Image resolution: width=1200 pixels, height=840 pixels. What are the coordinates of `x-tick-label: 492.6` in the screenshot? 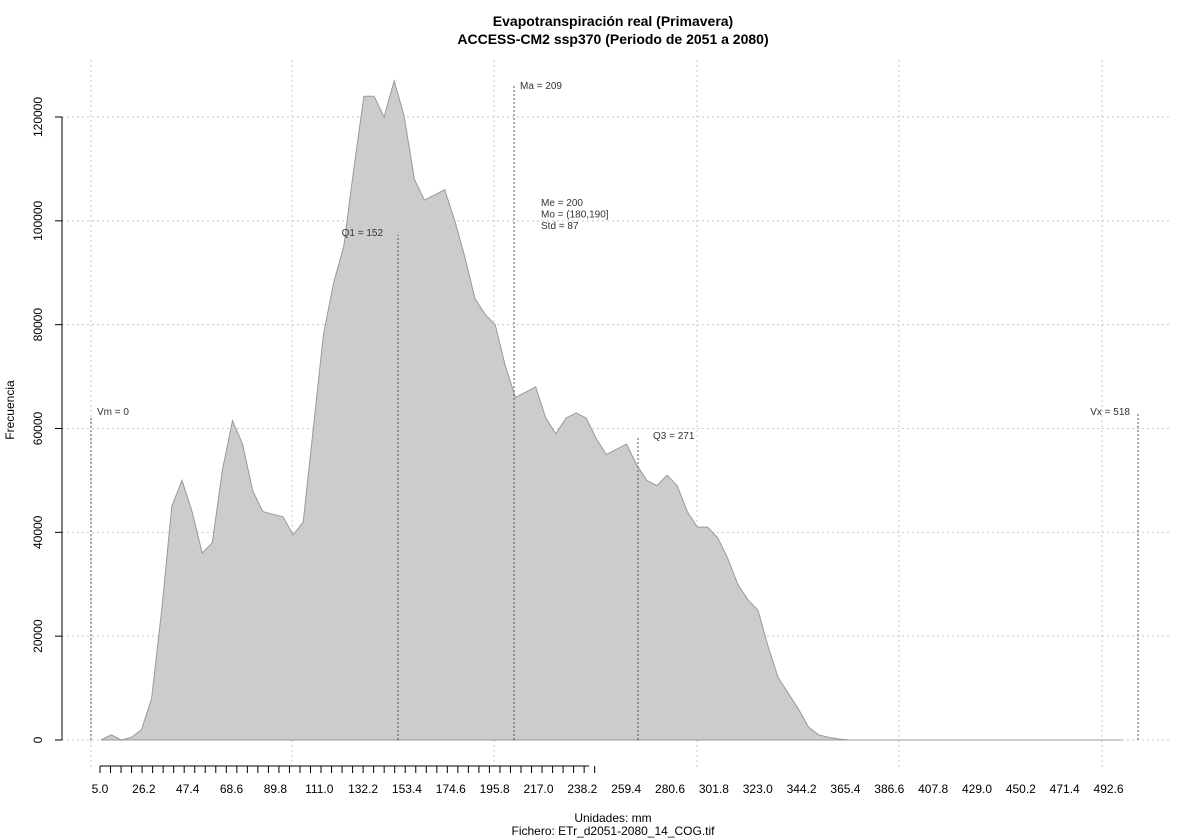 It's located at (1109, 789).